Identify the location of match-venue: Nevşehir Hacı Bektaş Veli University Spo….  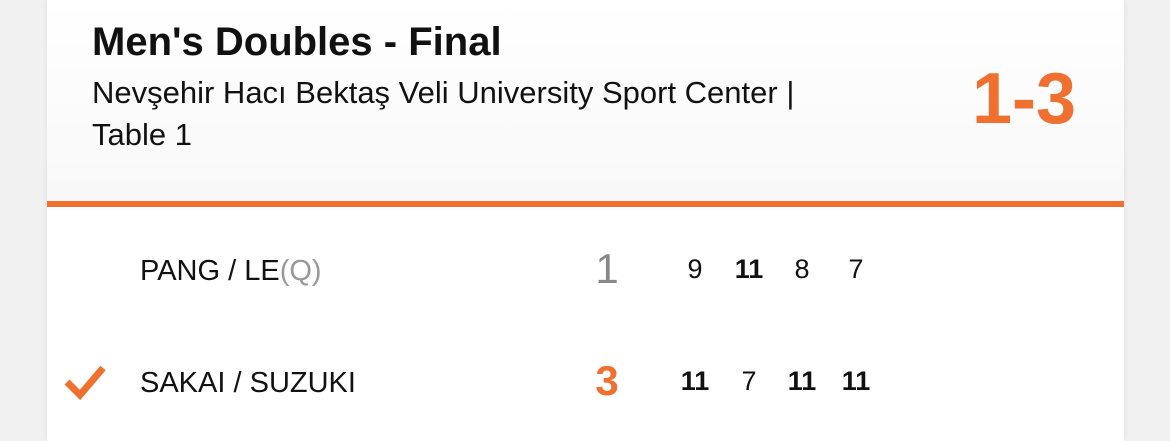
(443, 113).